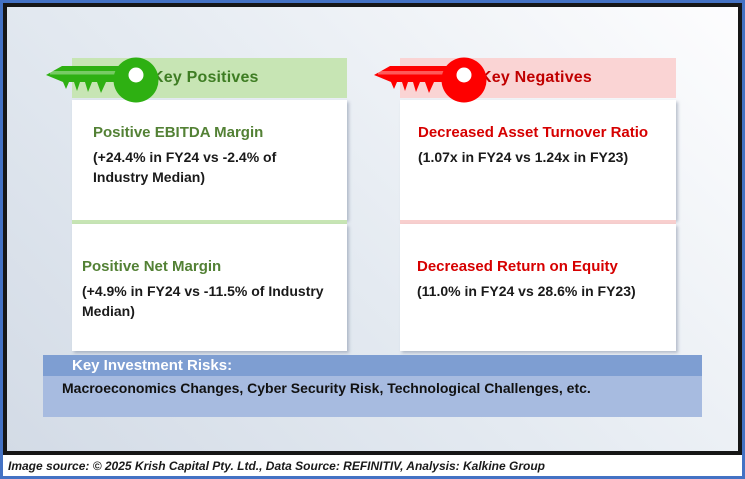 The width and height of the screenshot is (745, 479). I want to click on green-key-icon, so click(104, 81).